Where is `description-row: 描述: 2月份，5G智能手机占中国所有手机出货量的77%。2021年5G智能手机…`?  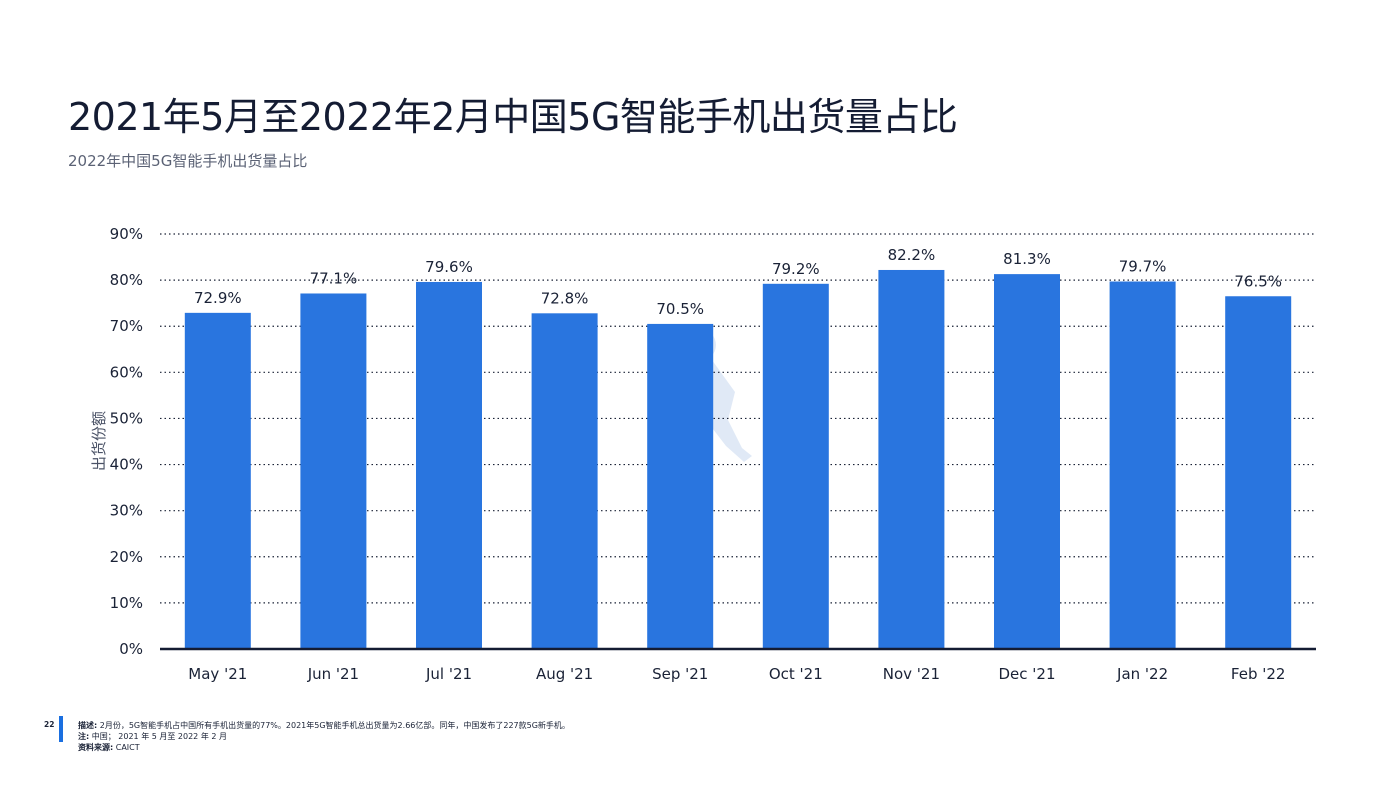
description-row: 描述: 2月份，5G智能手机占中国所有手机出货量的77%。2021年5G智能手机… is located at coordinates (324, 725).